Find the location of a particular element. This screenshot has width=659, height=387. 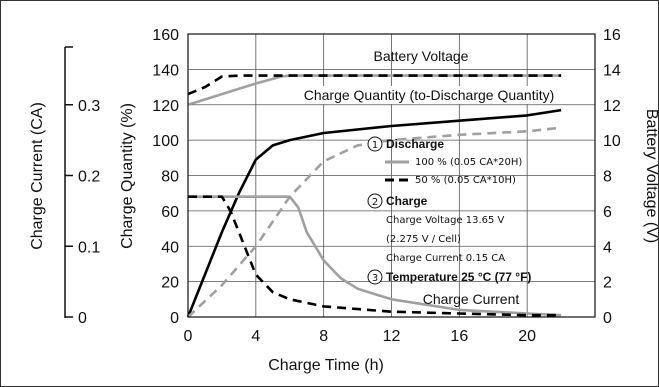

left-tick-label: 120 is located at coordinates (165, 106).